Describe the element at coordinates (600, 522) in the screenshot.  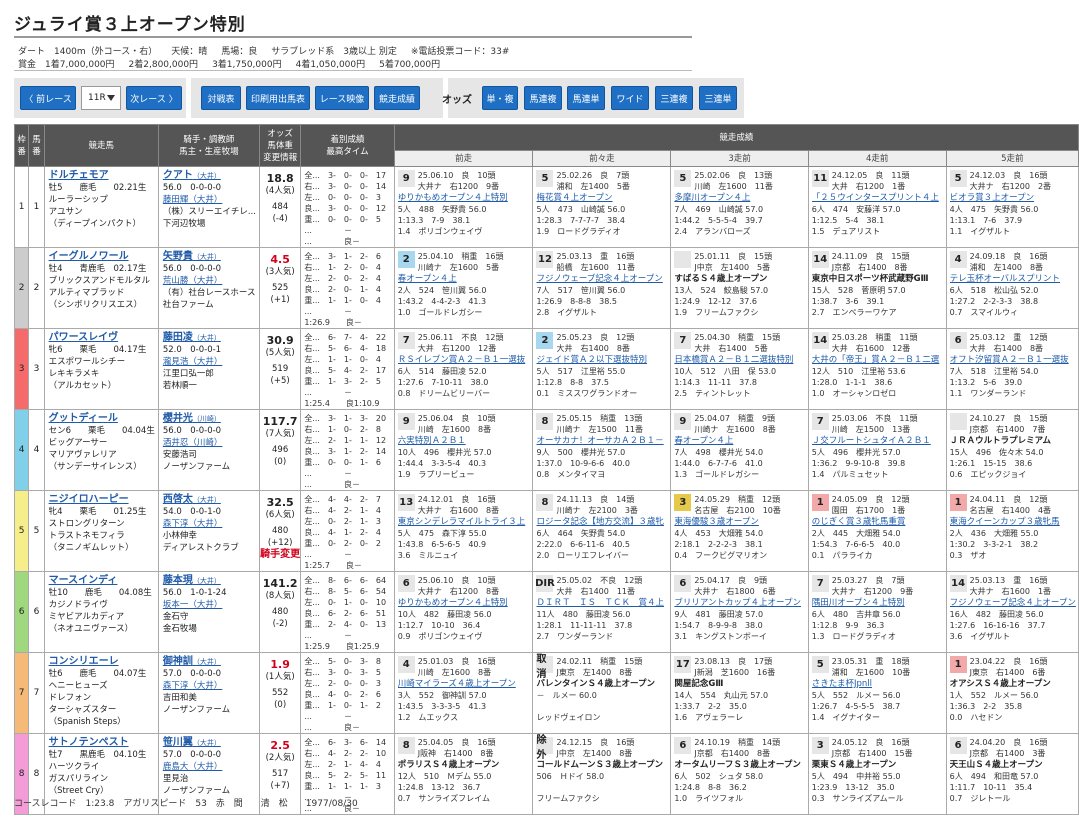
I see `past-race-name: ロジータ記念【地方交流】３歳牝` at that location.